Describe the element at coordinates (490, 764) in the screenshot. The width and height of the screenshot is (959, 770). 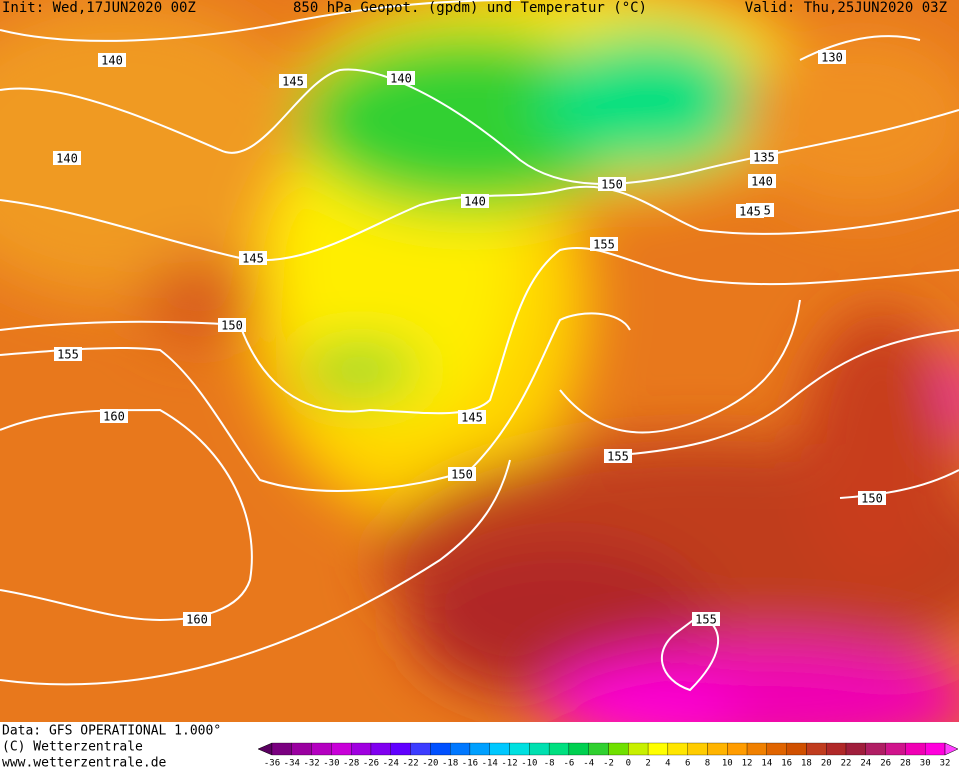
I see `colorbar-tick-label: -14` at that location.